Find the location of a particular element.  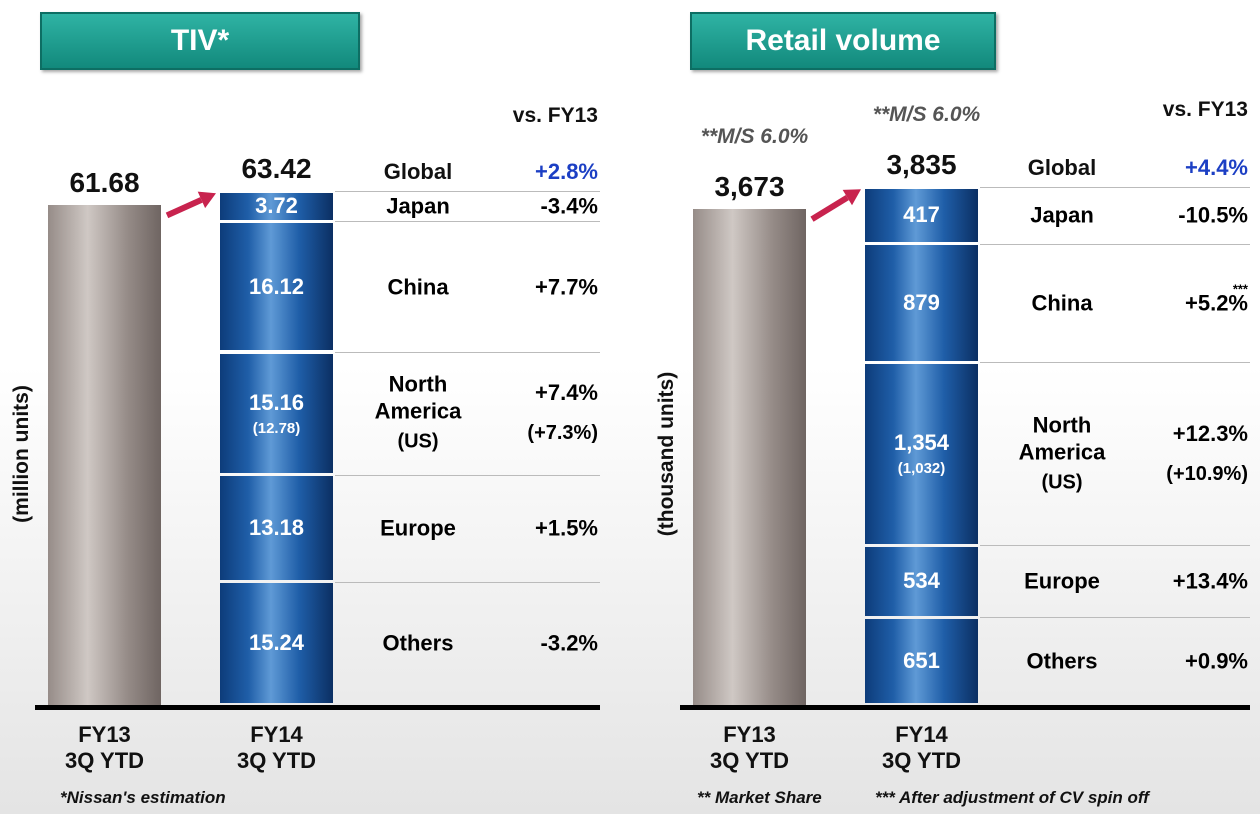

annotation: **M/S 6.0% is located at coordinates (754, 137).